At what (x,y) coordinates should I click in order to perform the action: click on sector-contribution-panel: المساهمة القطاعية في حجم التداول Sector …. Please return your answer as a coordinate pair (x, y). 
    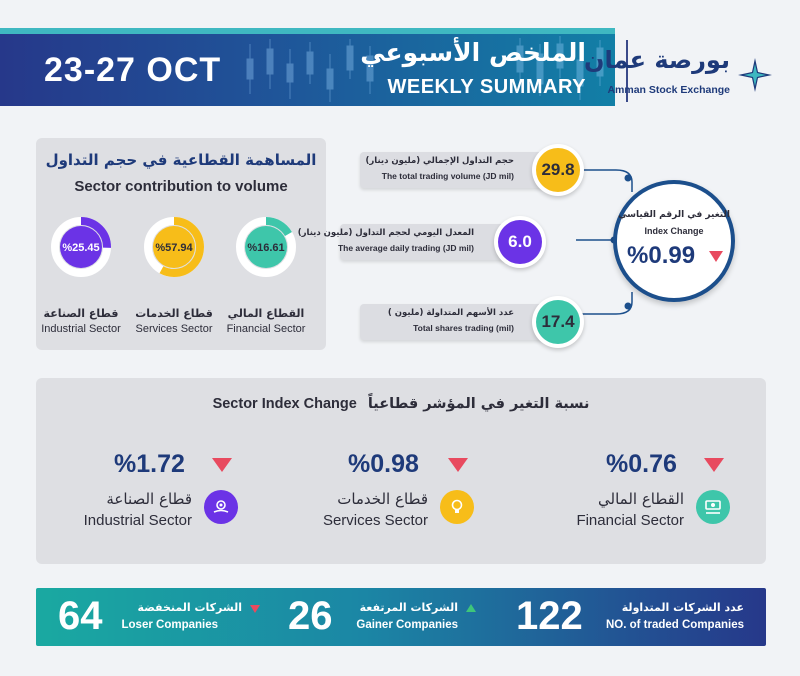
    Looking at the image, I should click on (181, 244).